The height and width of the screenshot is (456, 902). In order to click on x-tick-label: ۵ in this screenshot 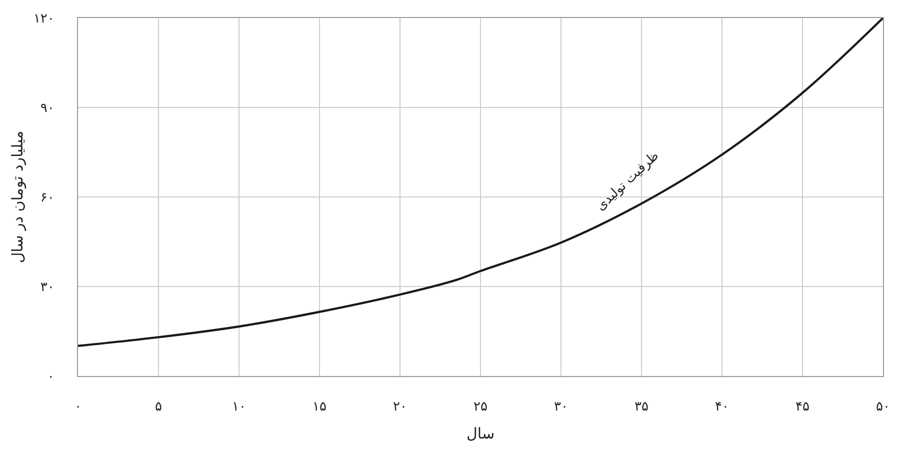, I will do `click(158, 407)`.